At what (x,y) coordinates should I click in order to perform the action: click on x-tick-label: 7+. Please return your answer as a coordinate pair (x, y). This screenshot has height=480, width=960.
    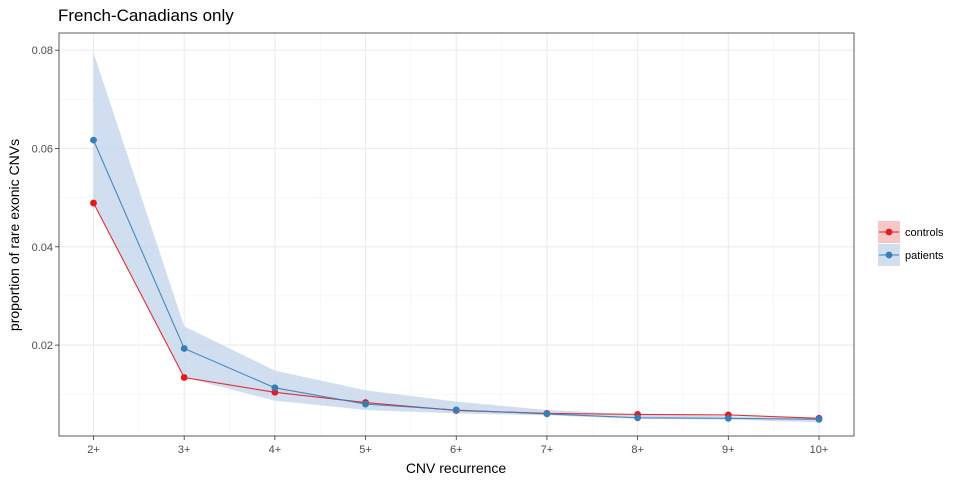
    Looking at the image, I should click on (547, 450).